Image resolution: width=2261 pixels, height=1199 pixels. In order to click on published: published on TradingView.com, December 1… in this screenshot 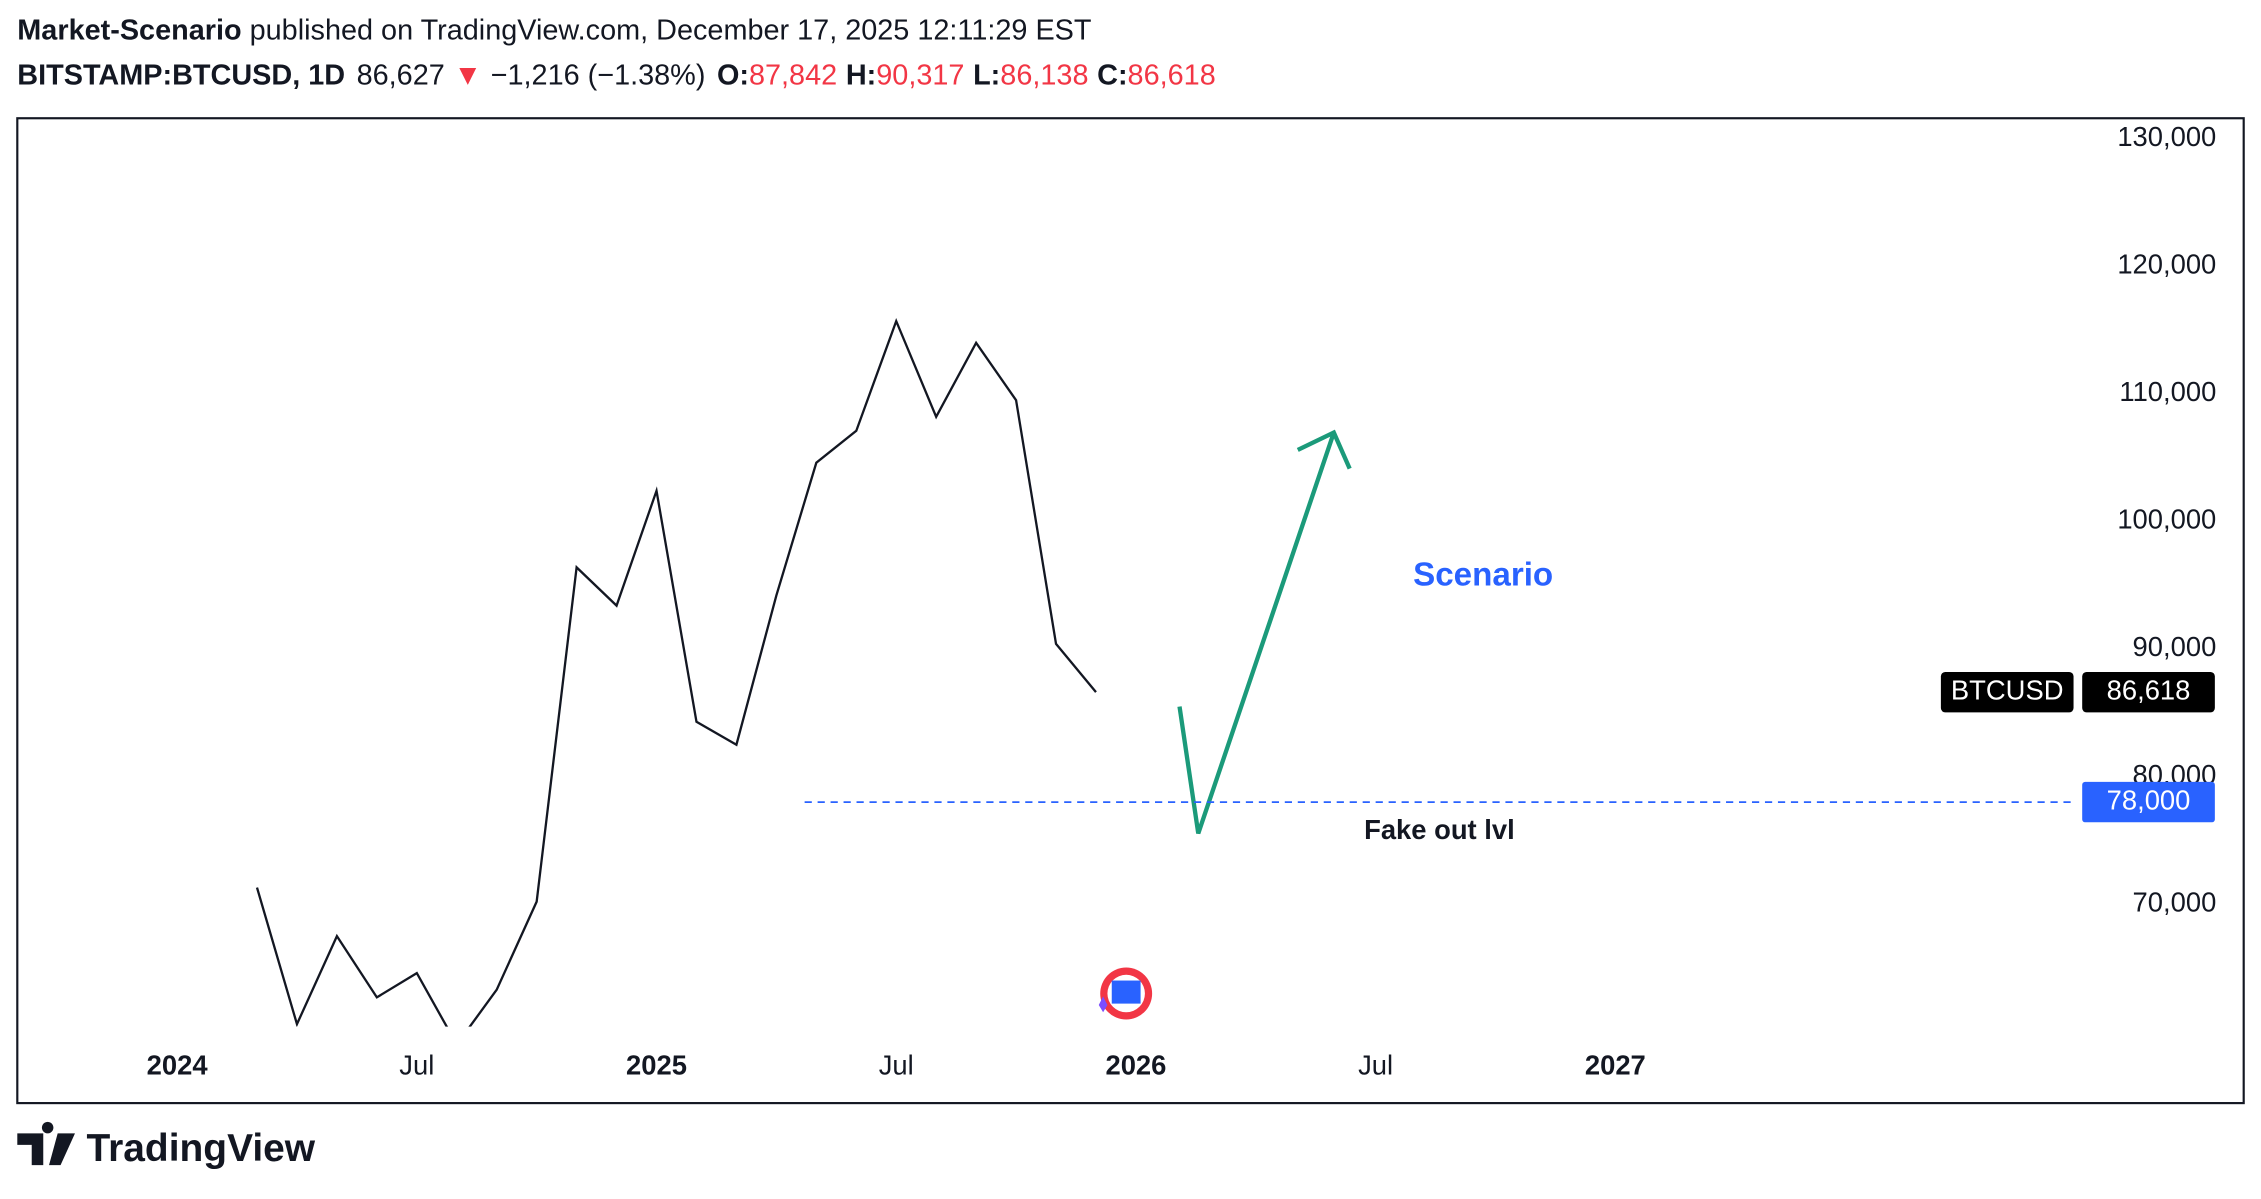, I will do `click(667, 30)`.